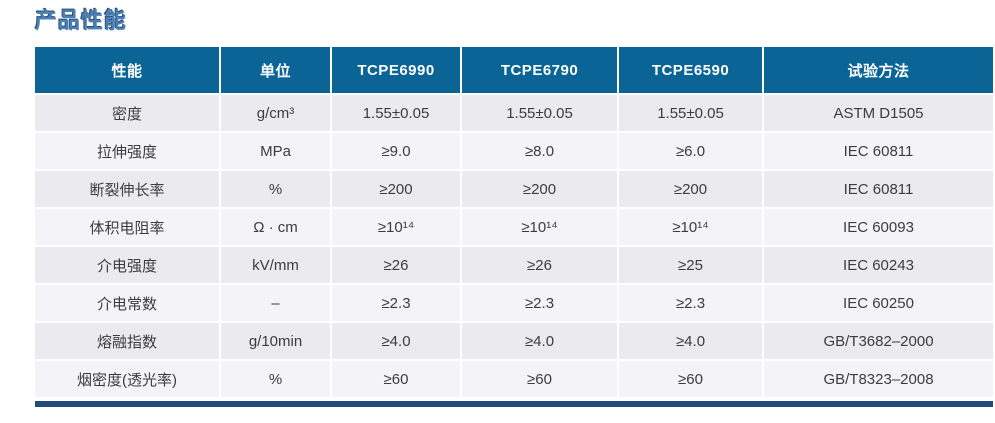 This screenshot has height=423, width=995. What do you see at coordinates (514, 404) in the screenshot?
I see `bottom-accent-bar` at bounding box center [514, 404].